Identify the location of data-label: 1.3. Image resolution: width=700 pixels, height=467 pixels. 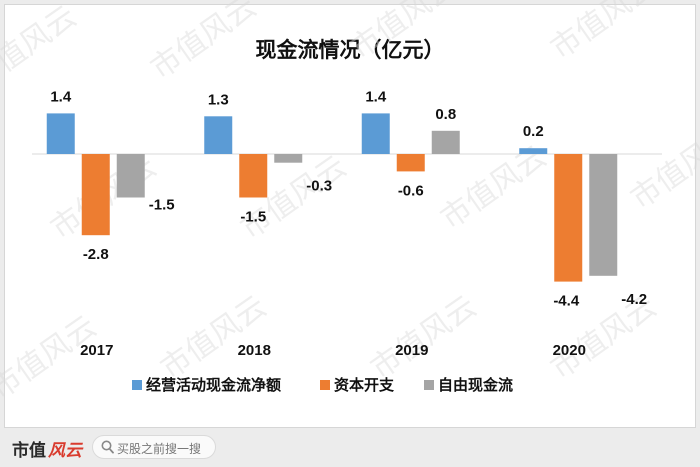
(218, 99).